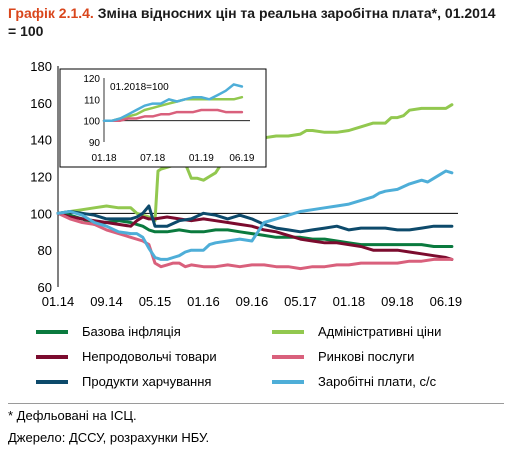 This screenshot has height=458, width=511. I want to click on x-tick-label: 01.18, so click(349, 301).